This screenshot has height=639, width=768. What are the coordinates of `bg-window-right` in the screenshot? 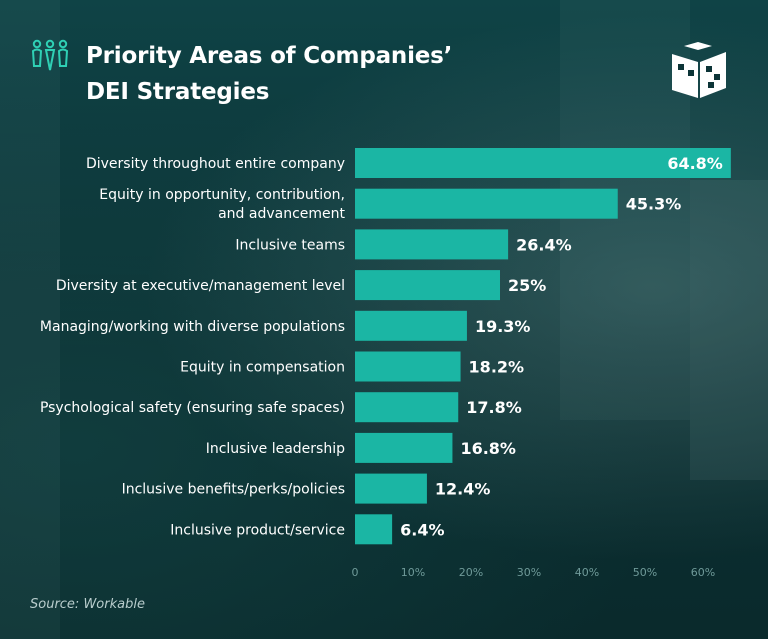 It's located at (729, 330).